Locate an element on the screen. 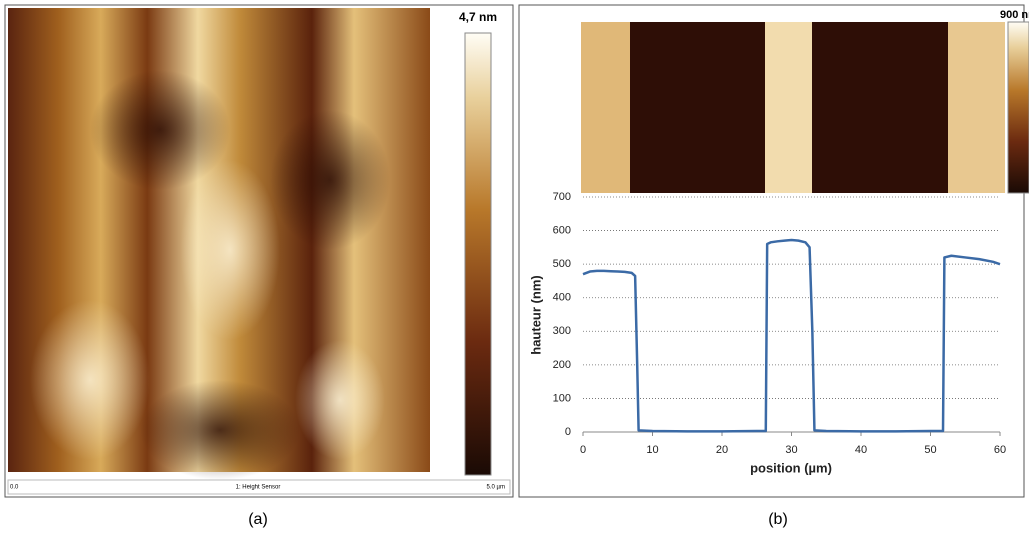 The height and width of the screenshot is (536, 1029). y-tick-label: 500 is located at coordinates (562, 264).